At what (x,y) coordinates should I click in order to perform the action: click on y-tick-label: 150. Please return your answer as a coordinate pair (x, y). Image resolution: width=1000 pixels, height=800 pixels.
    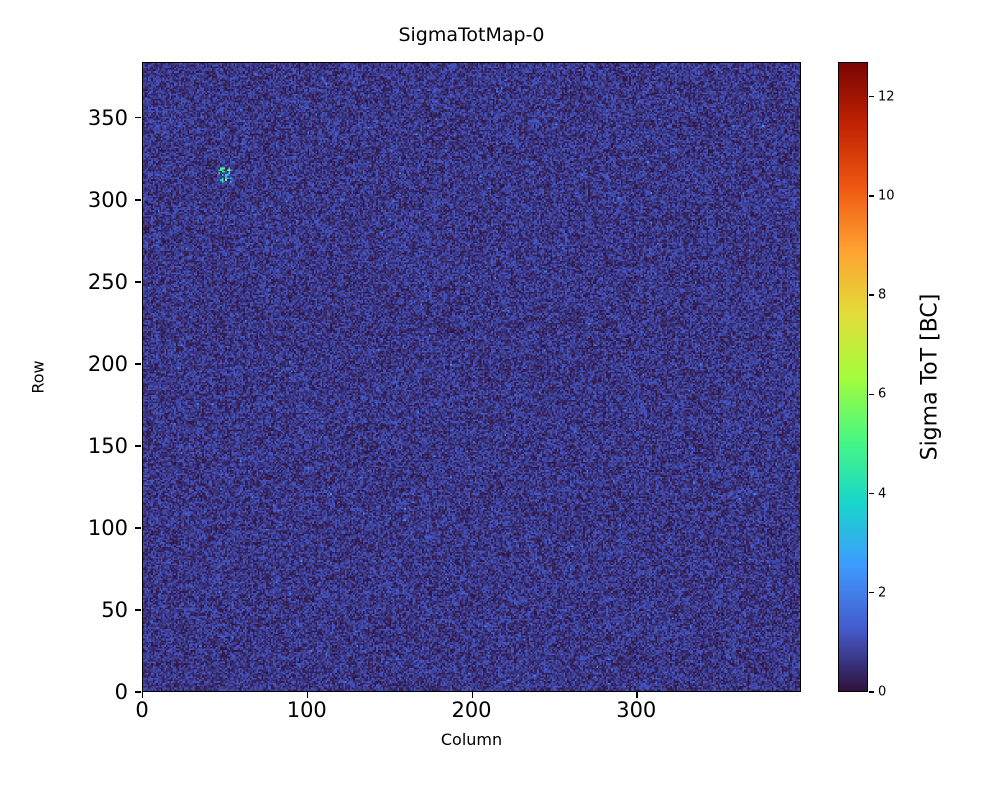
    Looking at the image, I should click on (107, 445).